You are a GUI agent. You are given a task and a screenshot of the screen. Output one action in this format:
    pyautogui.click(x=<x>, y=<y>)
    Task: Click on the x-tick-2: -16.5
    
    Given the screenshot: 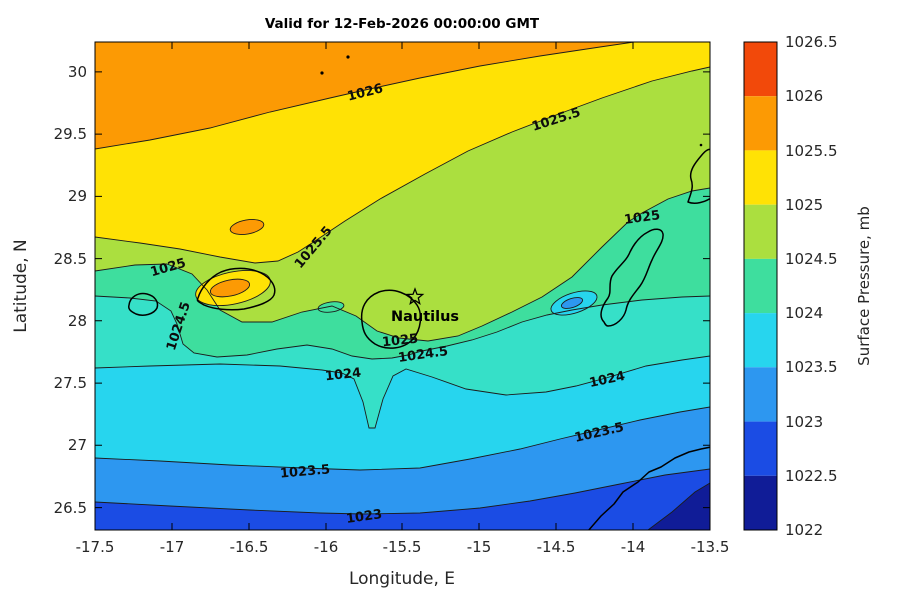 What is the action you would take?
    pyautogui.click(x=249, y=547)
    